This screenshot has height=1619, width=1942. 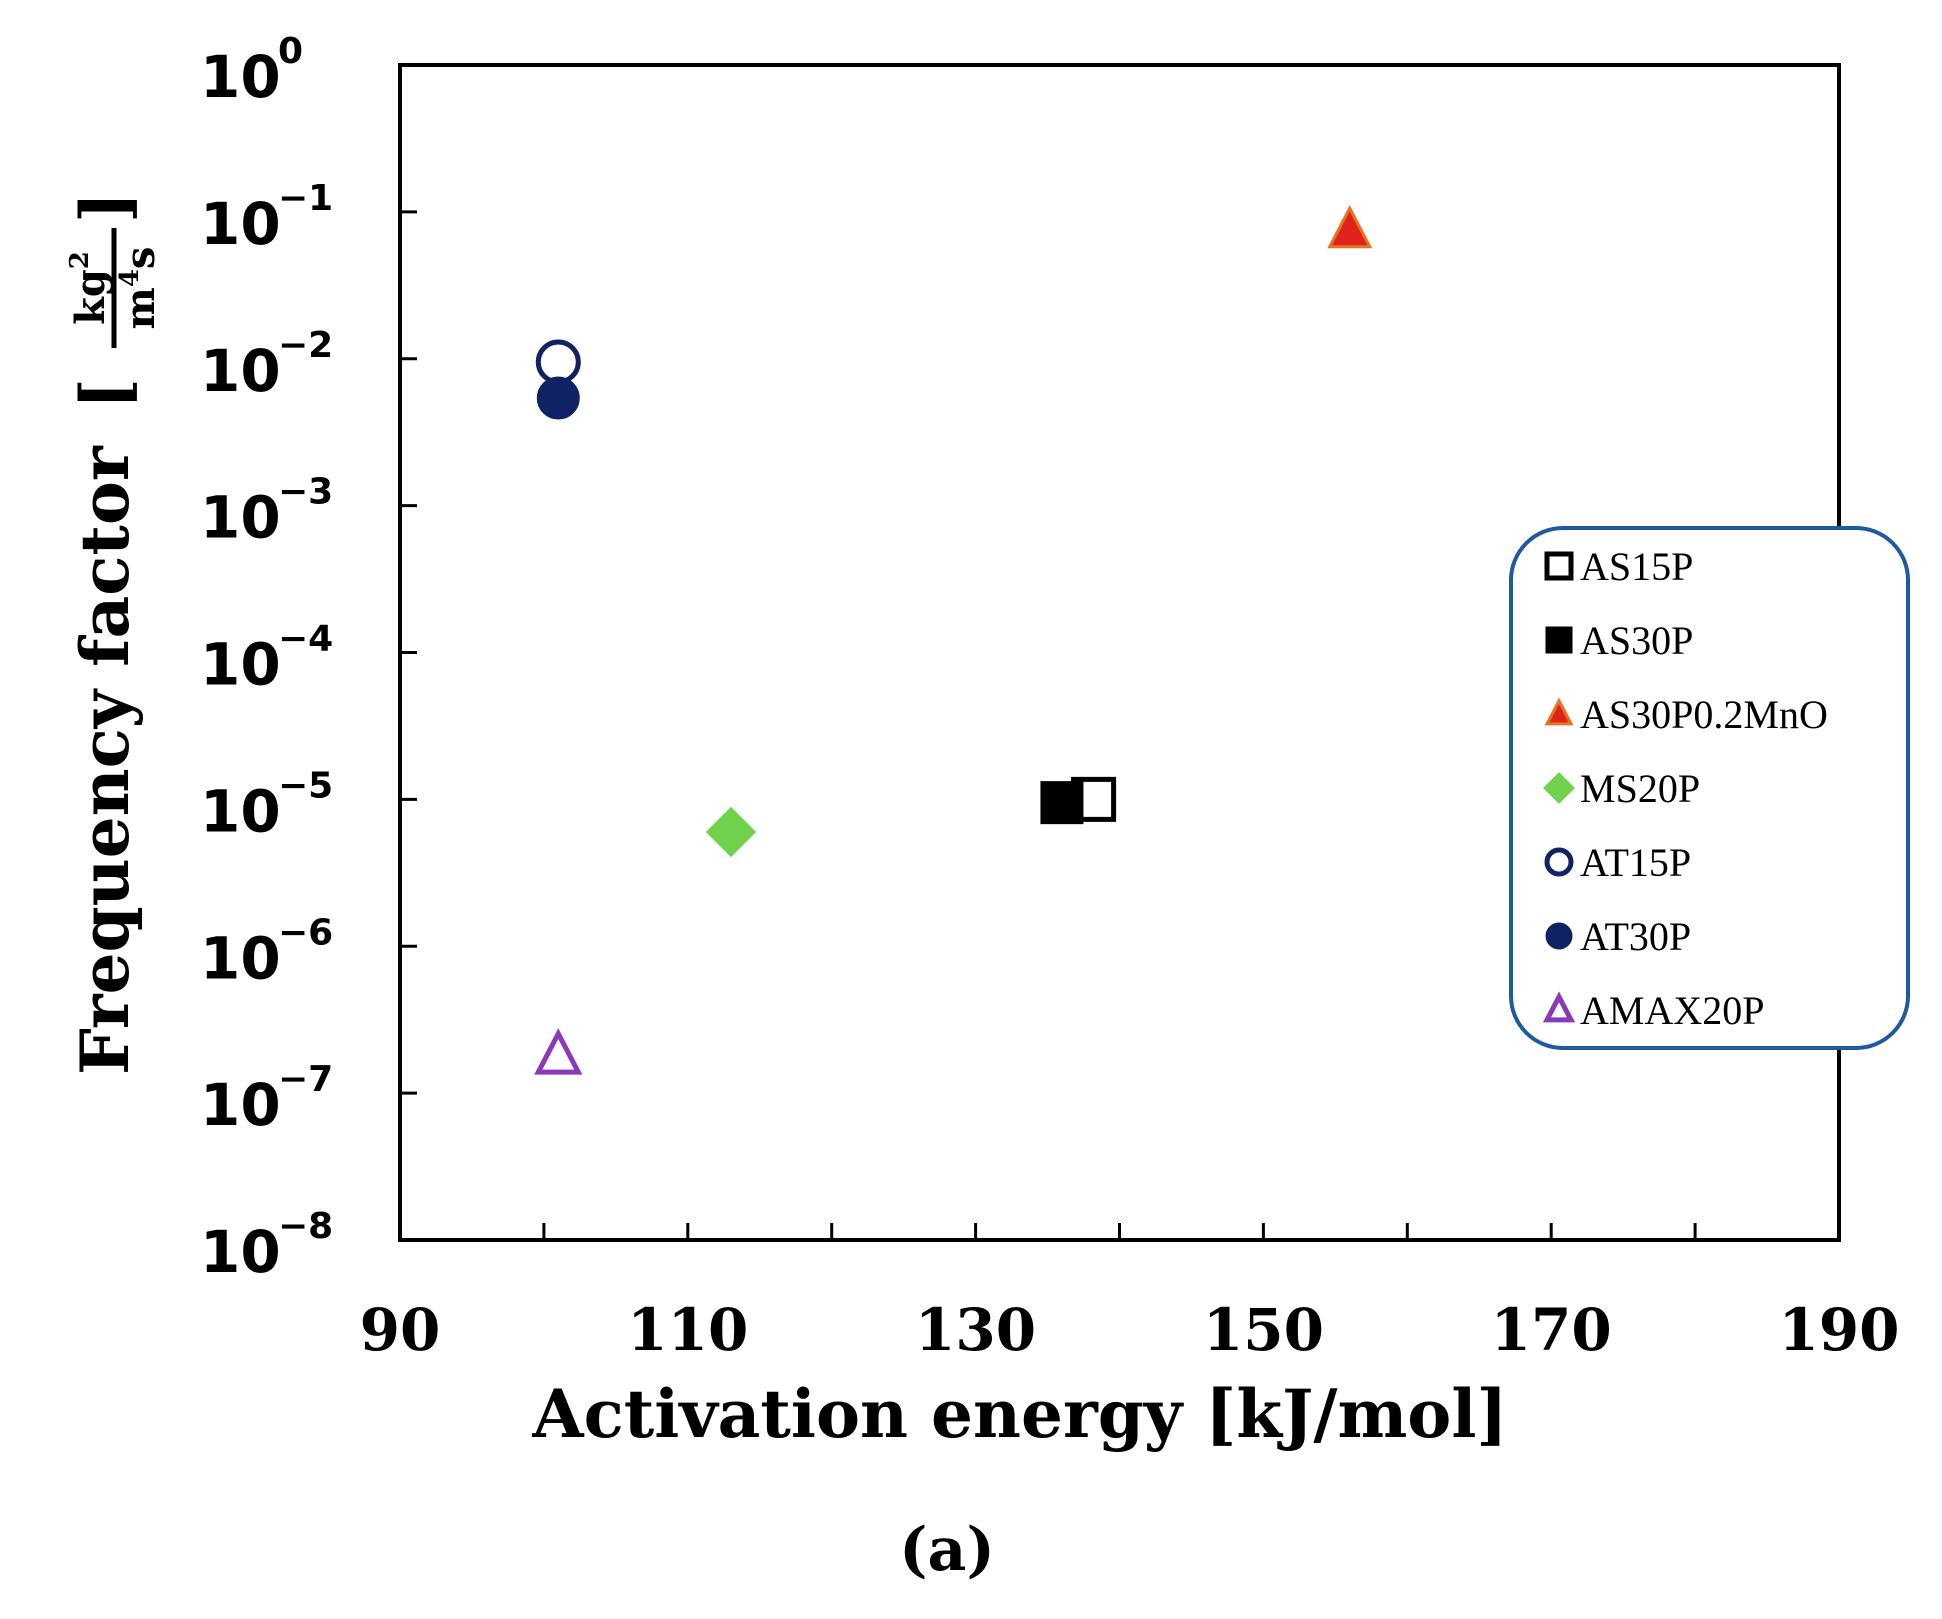 I want to click on unit-numerator-exp: 2, so click(x=80, y=260).